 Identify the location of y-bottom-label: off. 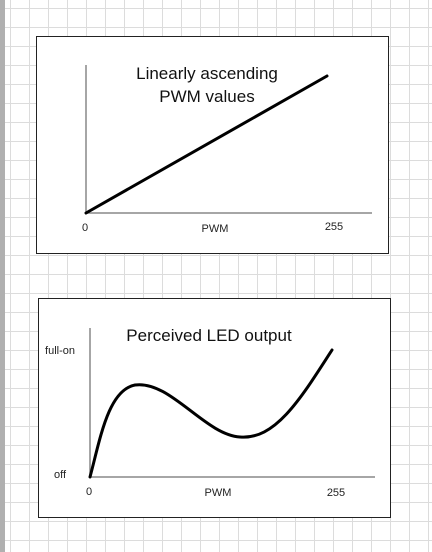
(60, 475).